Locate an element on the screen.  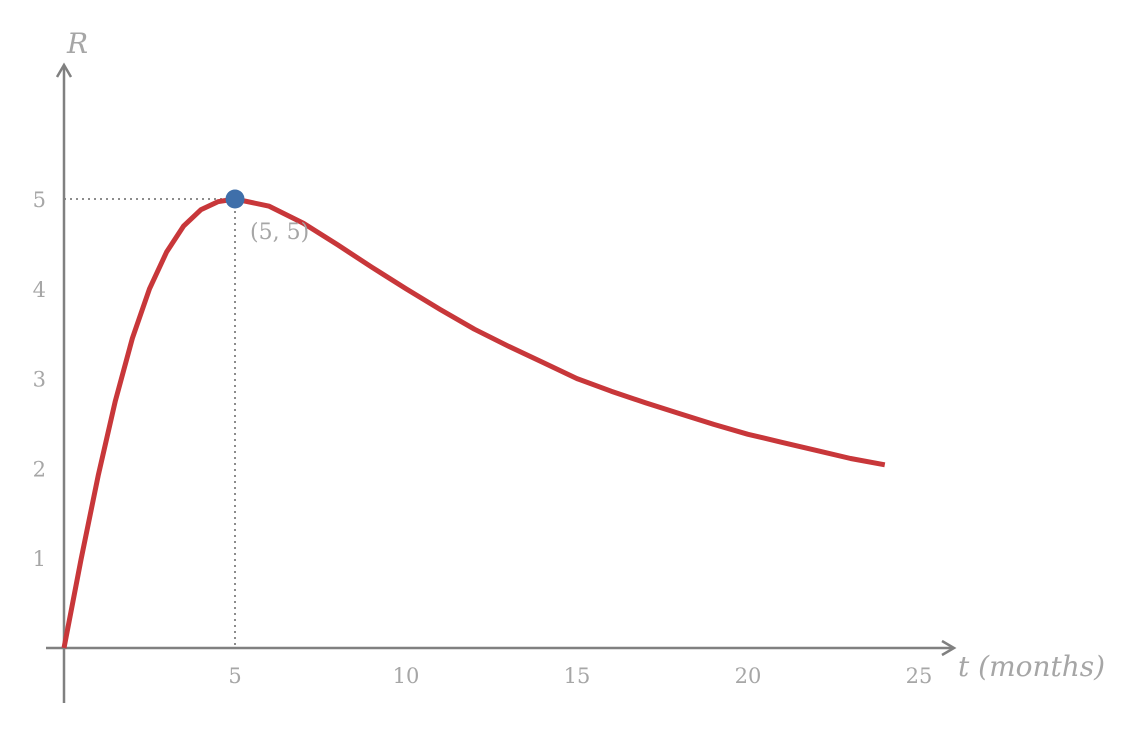
x-tick-label: 25 is located at coordinates (919, 676).